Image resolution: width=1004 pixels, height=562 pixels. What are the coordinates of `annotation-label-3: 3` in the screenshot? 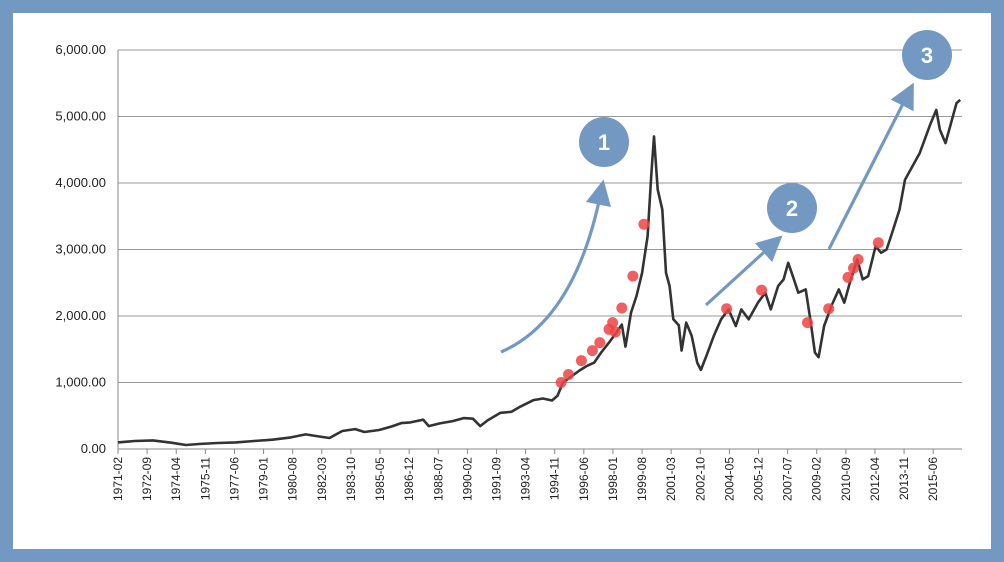 It's located at (927, 55).